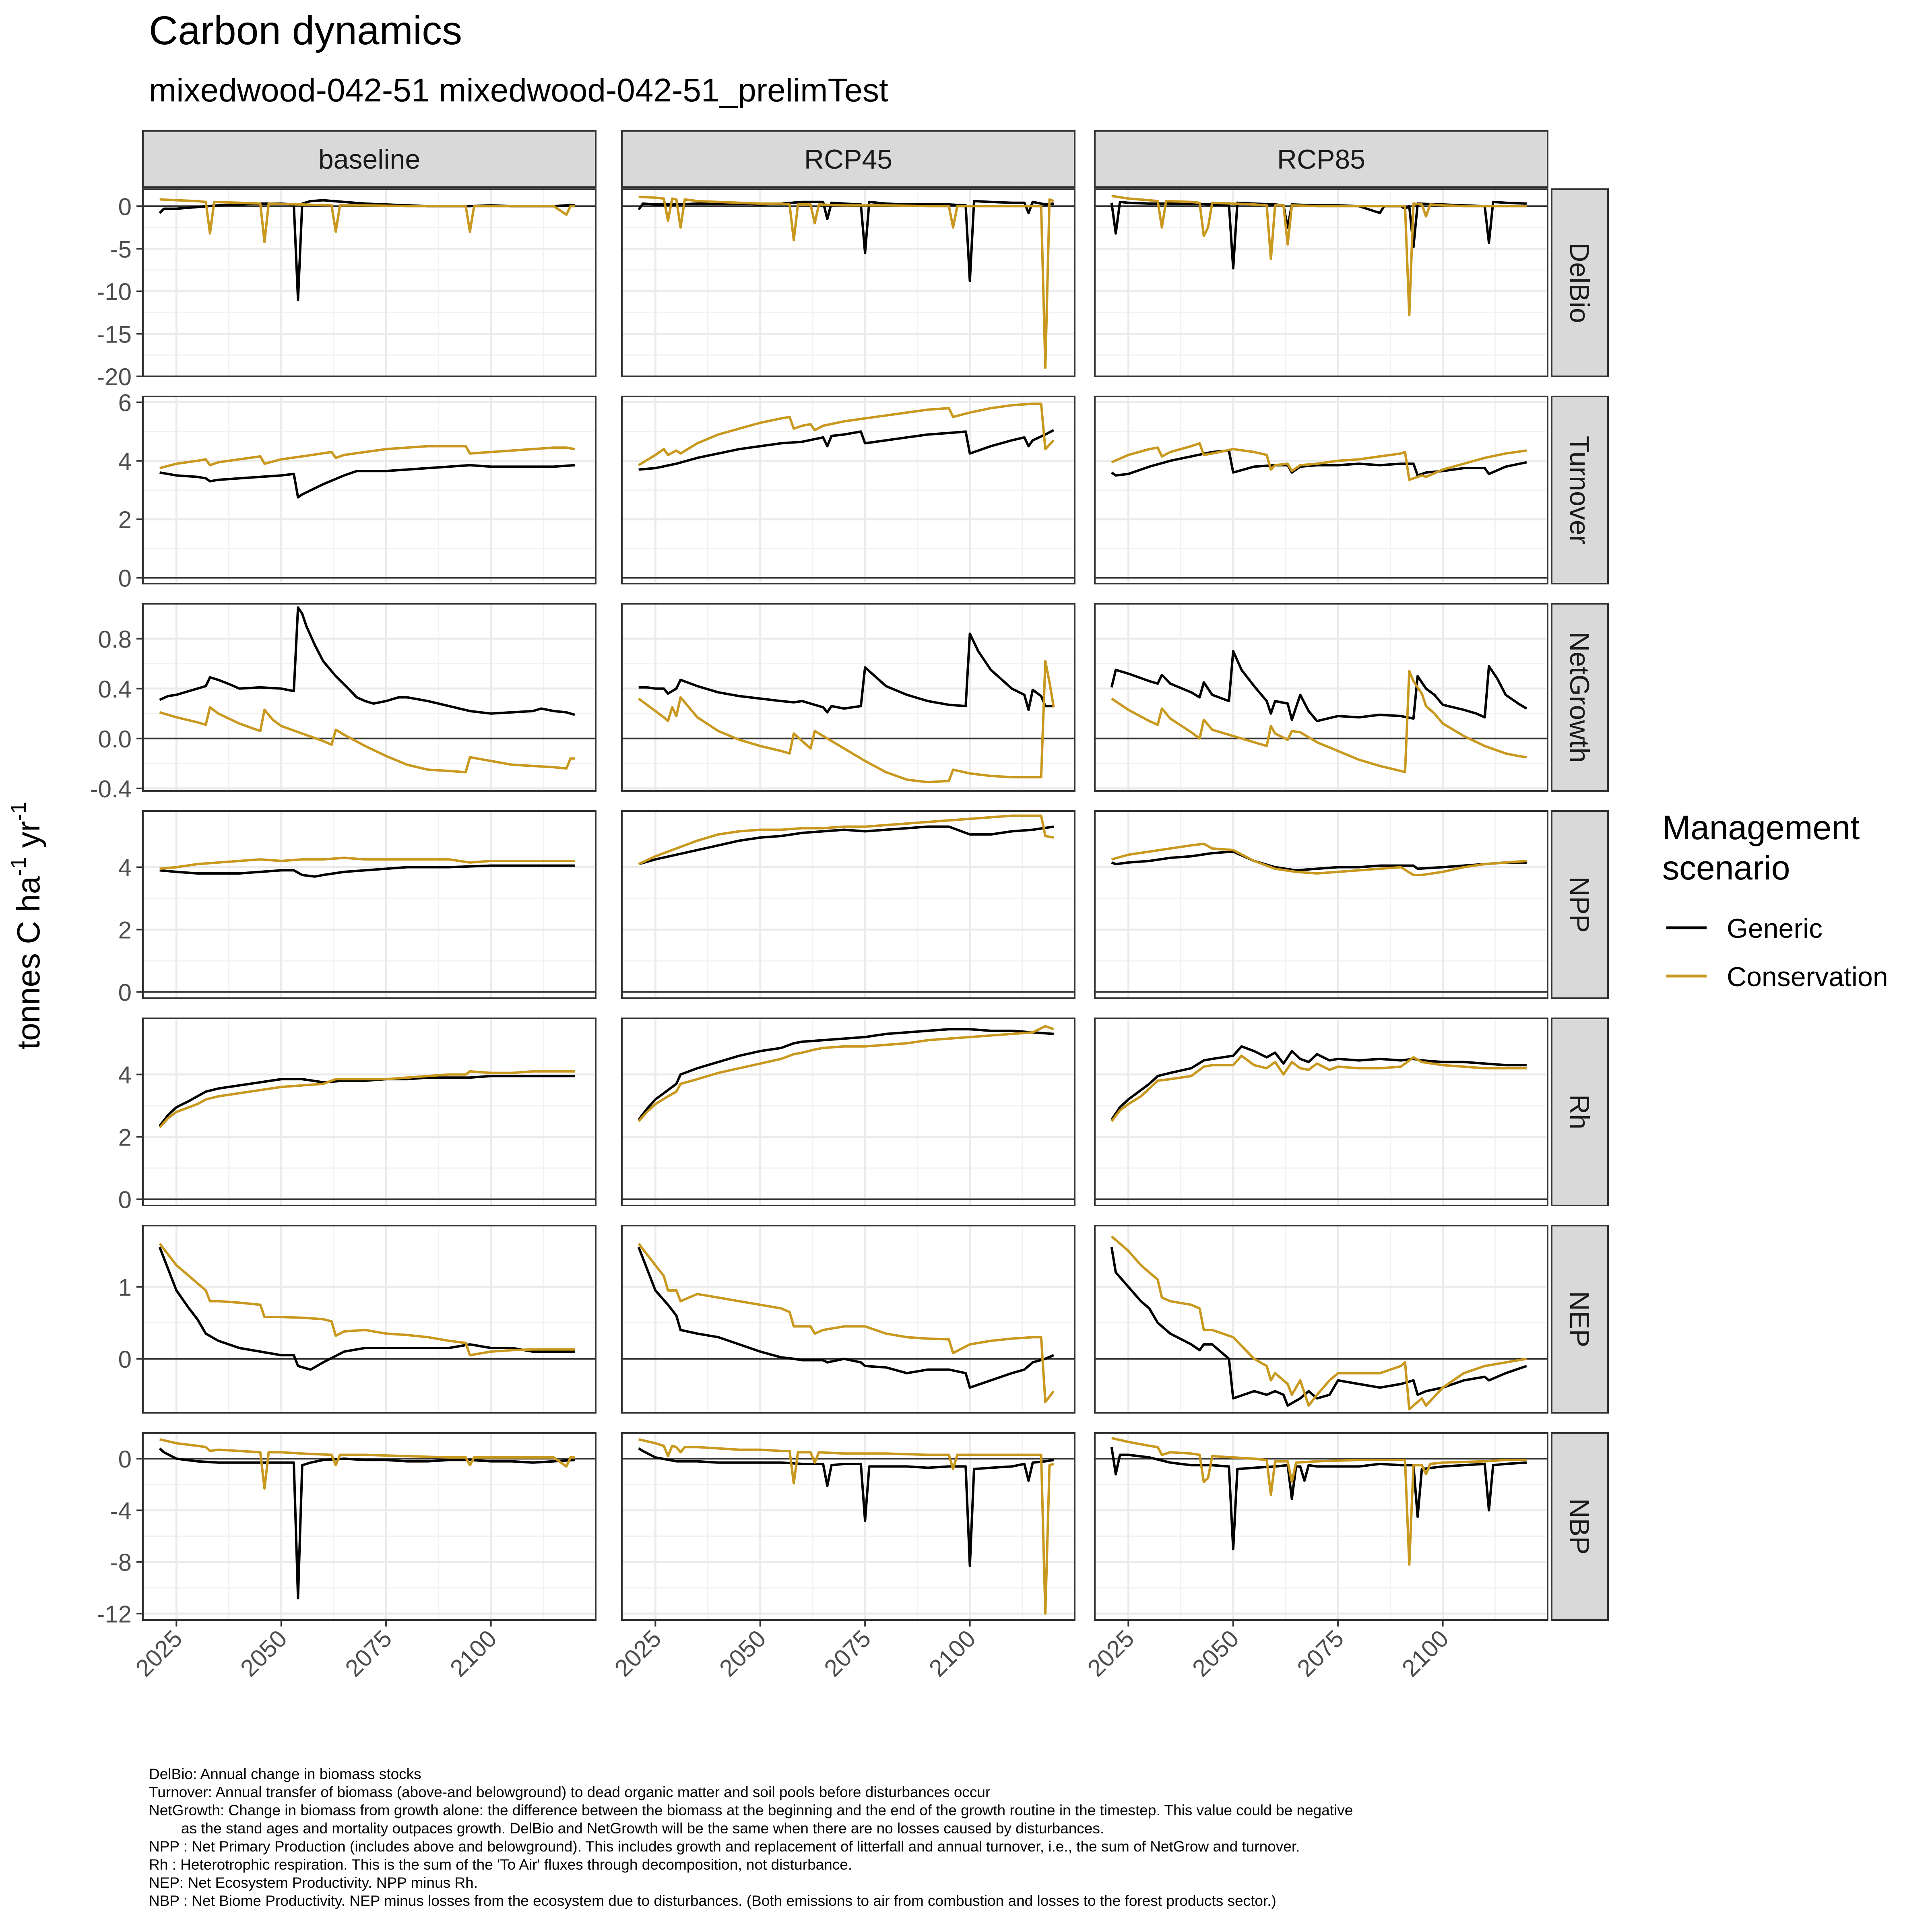 The image size is (1932, 1932). What do you see at coordinates (846, 434) in the screenshot?
I see `series-line-conservation-Turnover-RCP45` at bounding box center [846, 434].